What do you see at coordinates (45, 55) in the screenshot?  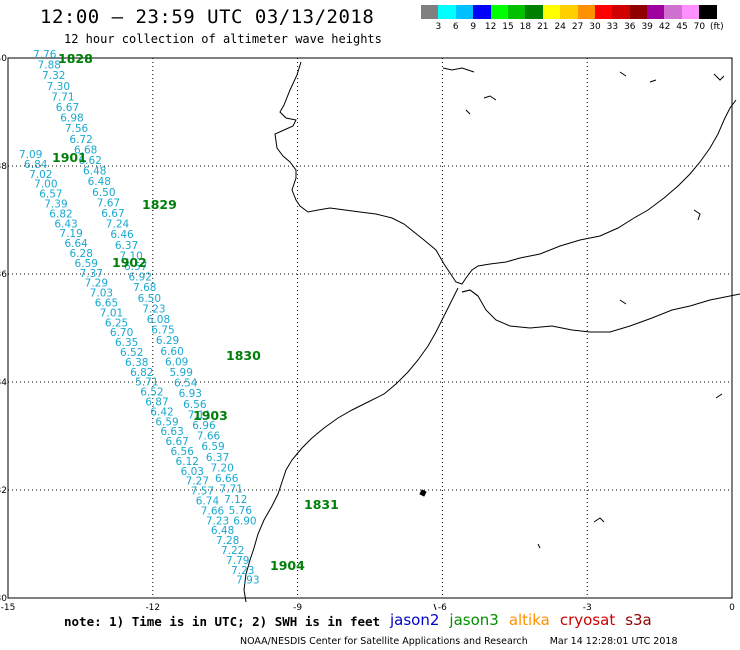 I see `wave-height-label: 7.76` at bounding box center [45, 55].